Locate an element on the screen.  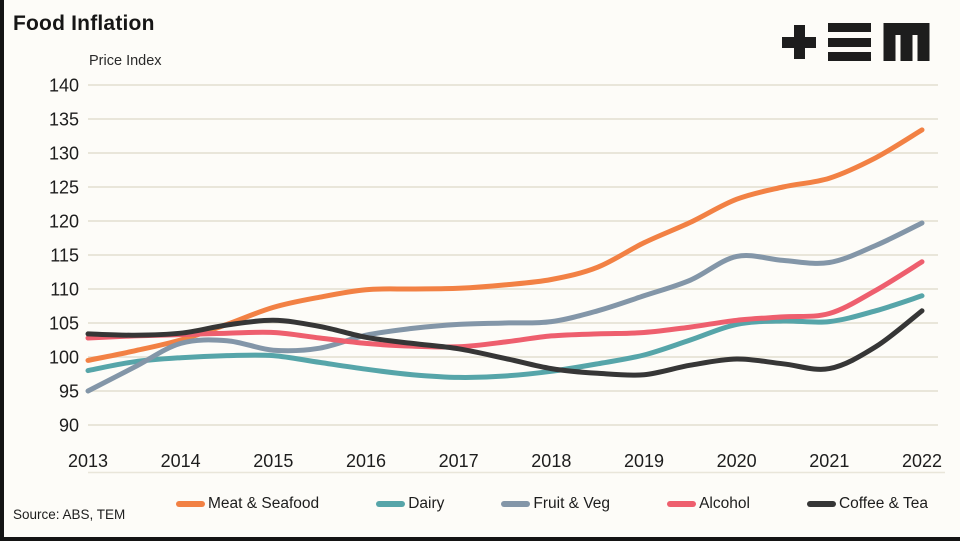
series-line-alcohol is located at coordinates (505, 304).